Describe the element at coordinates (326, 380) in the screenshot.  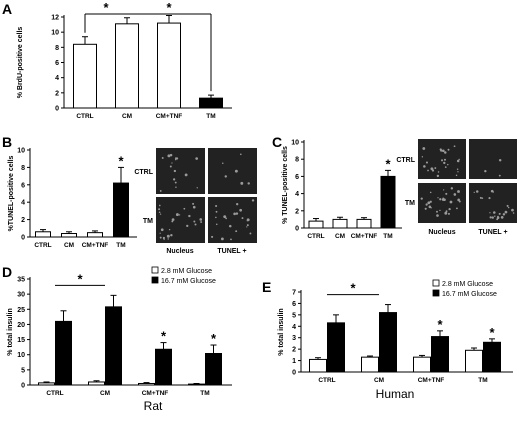
I see `x-category-label-e: CTRL` at that location.